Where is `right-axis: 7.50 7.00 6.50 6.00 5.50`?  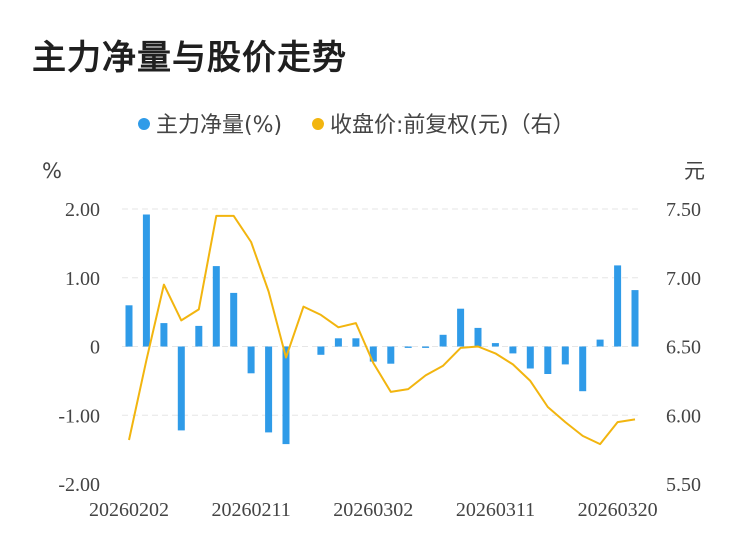
right-axis: 7.50 7.00 6.50 6.00 5.50 is located at coordinates (683, 347).